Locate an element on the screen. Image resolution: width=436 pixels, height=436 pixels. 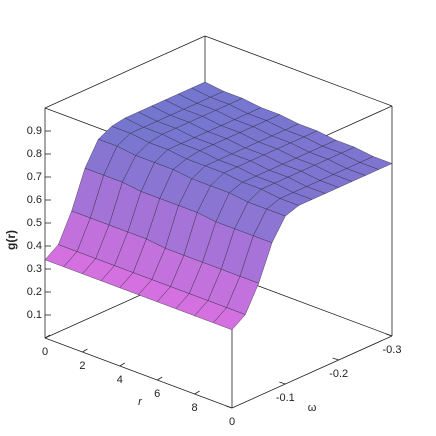
z-tick-label: 0.6 is located at coordinates (34, 200).